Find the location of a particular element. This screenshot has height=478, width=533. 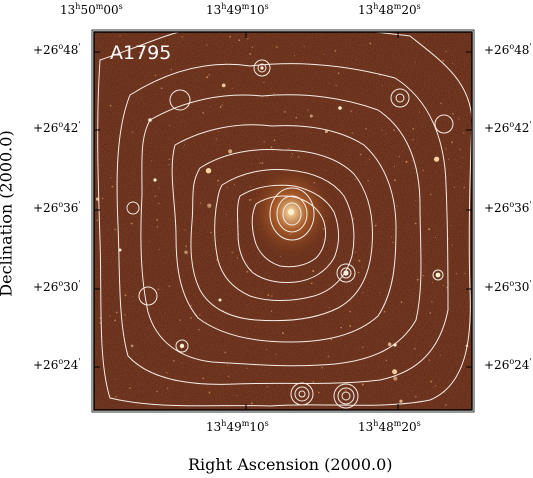

dec-tick-left: +26o36' is located at coordinates (57, 207).